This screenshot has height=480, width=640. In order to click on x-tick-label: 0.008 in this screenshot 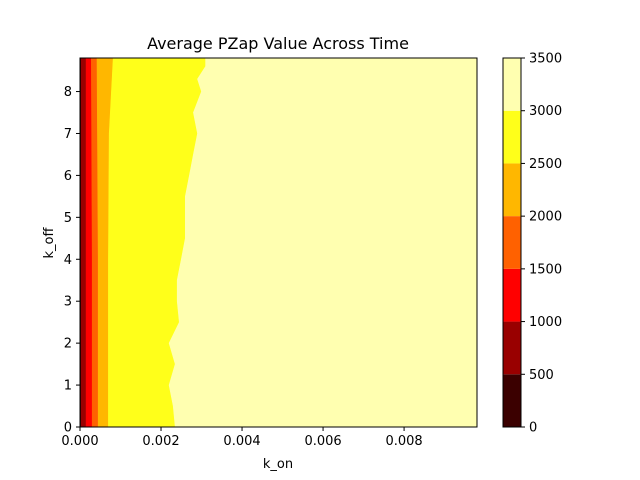, I will do `click(403, 441)`.